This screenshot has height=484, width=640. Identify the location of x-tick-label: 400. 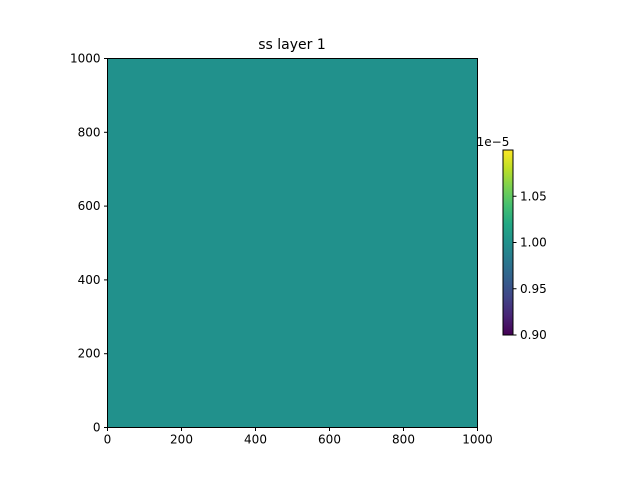
(255, 440).